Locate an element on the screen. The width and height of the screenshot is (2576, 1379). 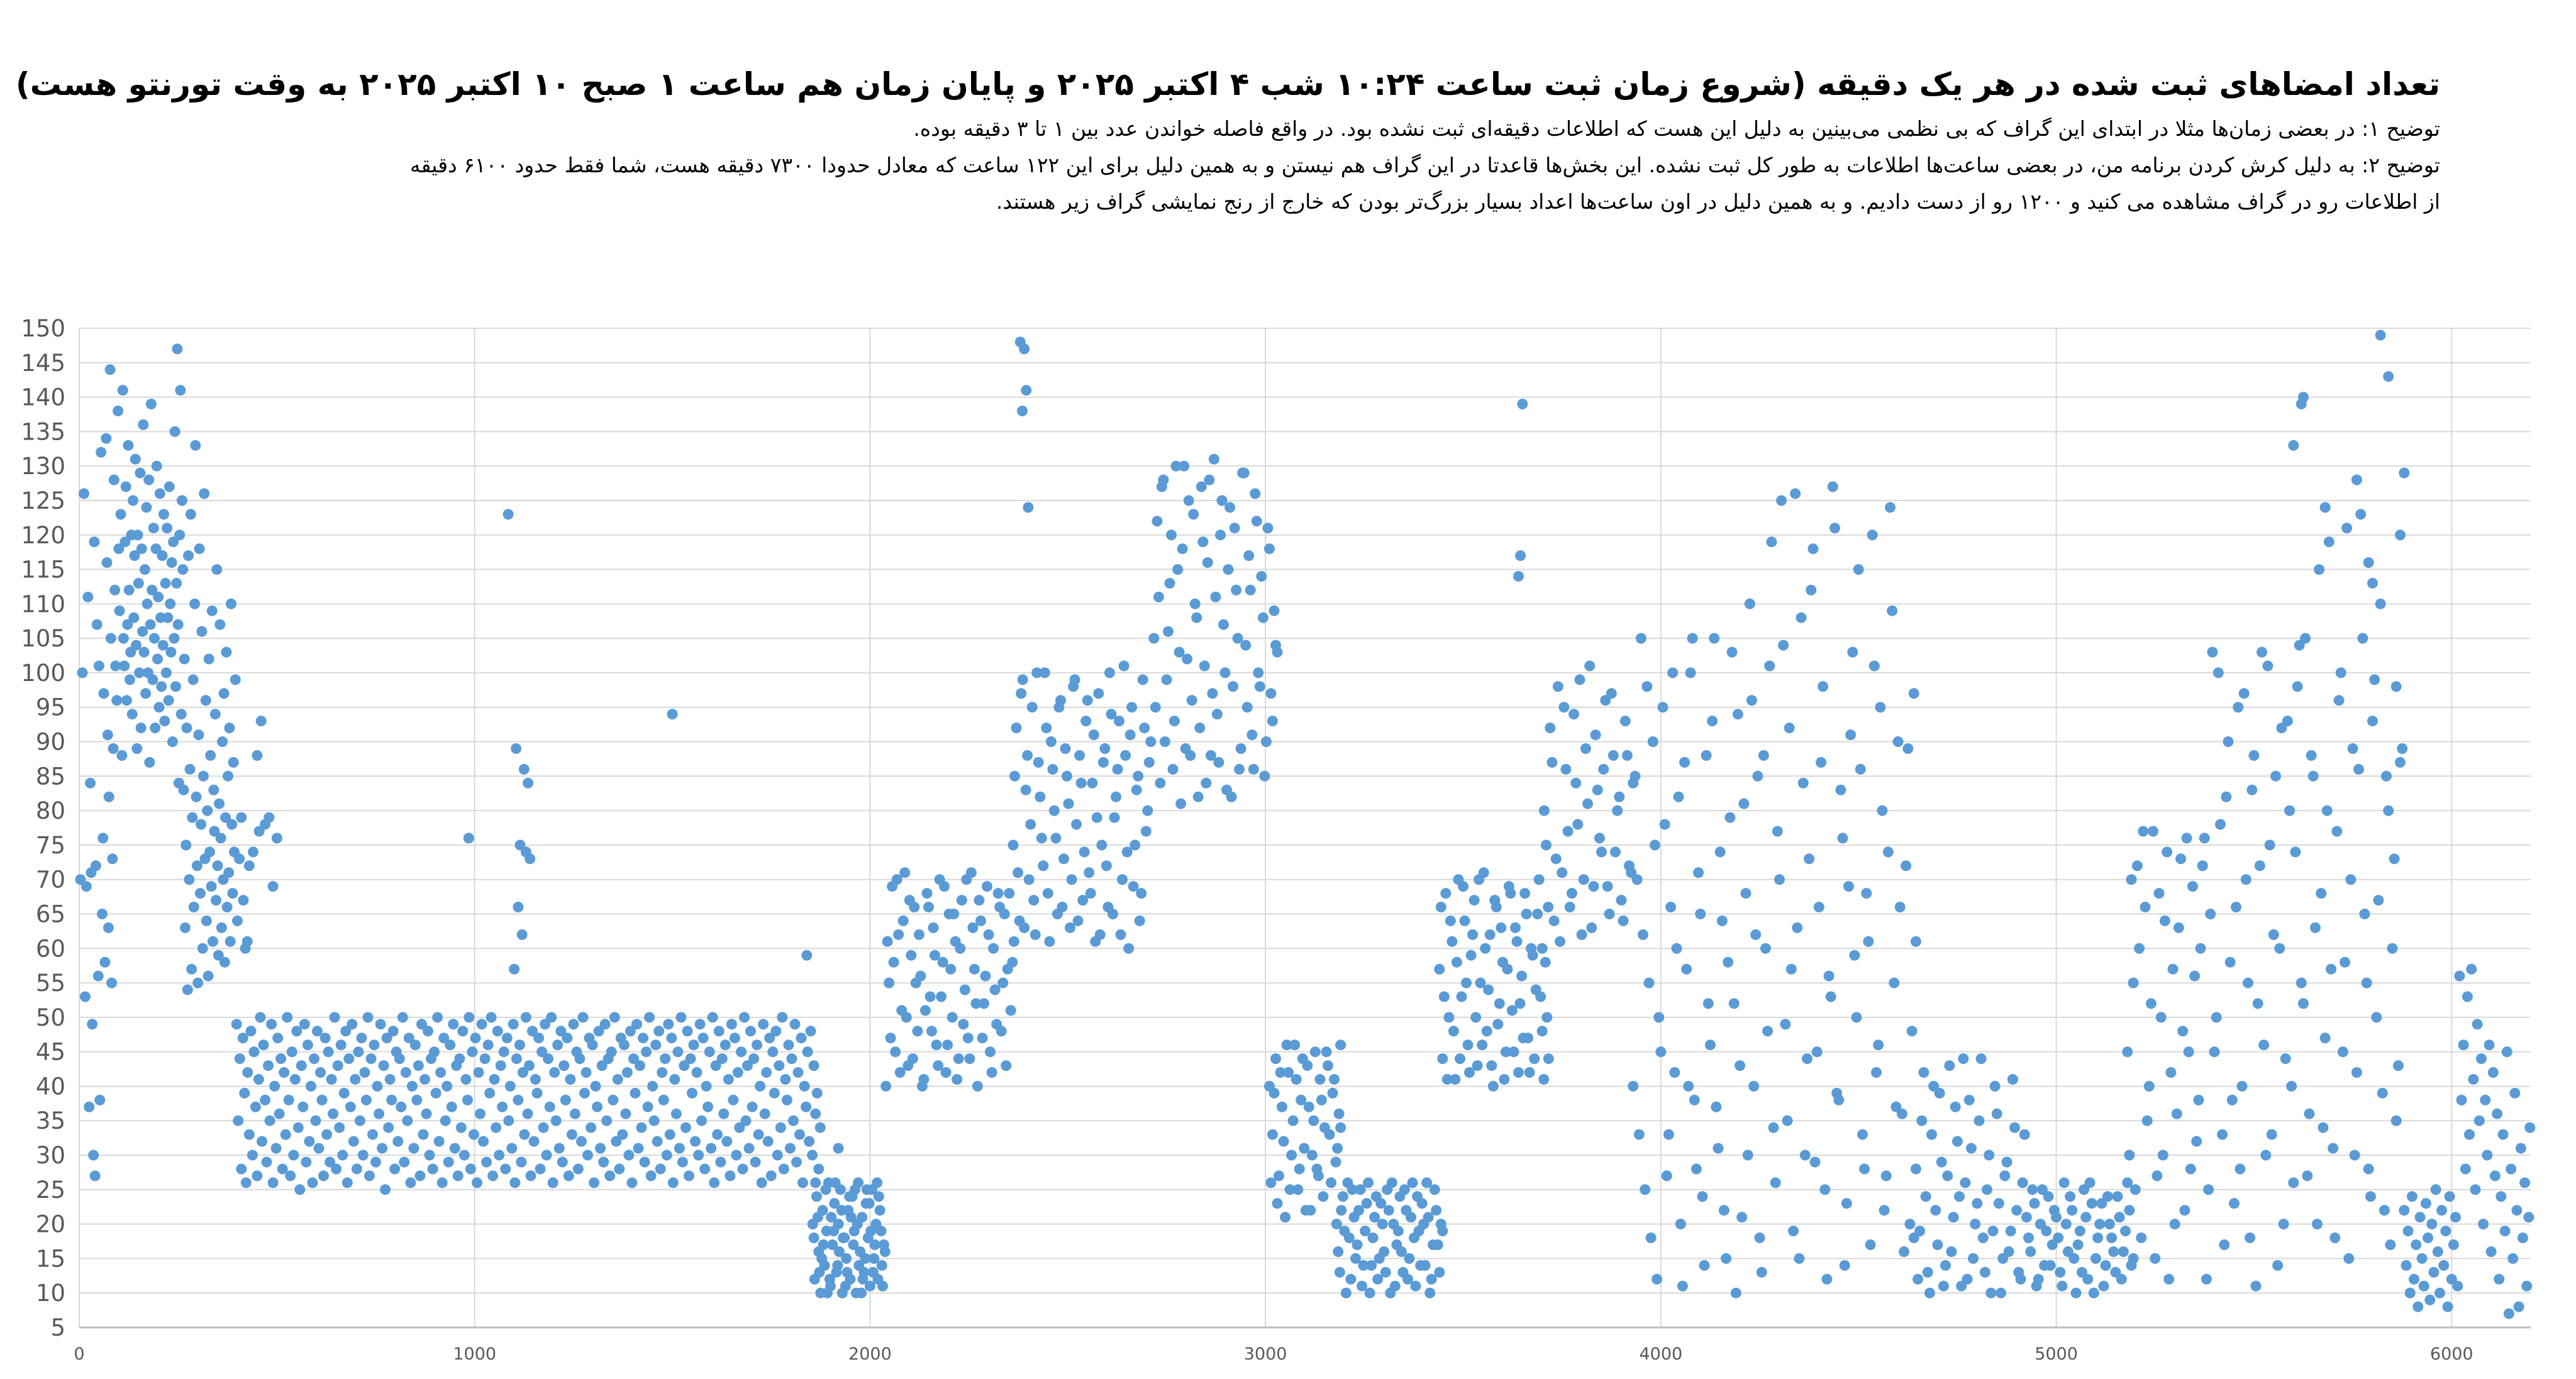
y-tick-label: 105 is located at coordinates (43, 638).